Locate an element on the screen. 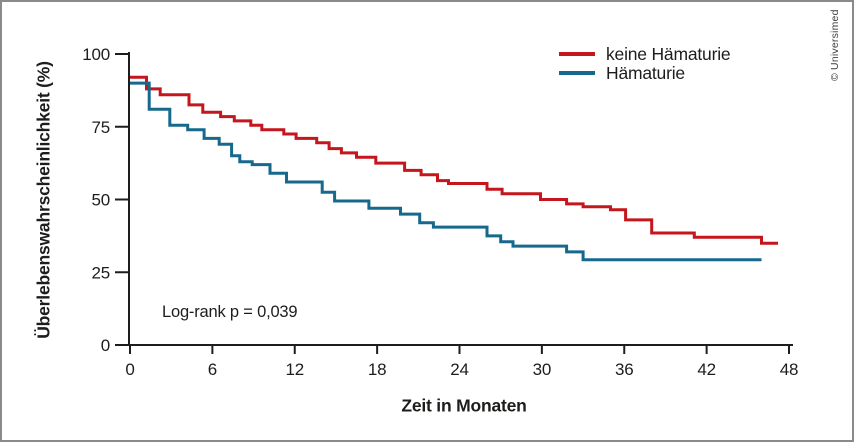  legend-label-haematurie: Hämaturie is located at coordinates (645, 72).